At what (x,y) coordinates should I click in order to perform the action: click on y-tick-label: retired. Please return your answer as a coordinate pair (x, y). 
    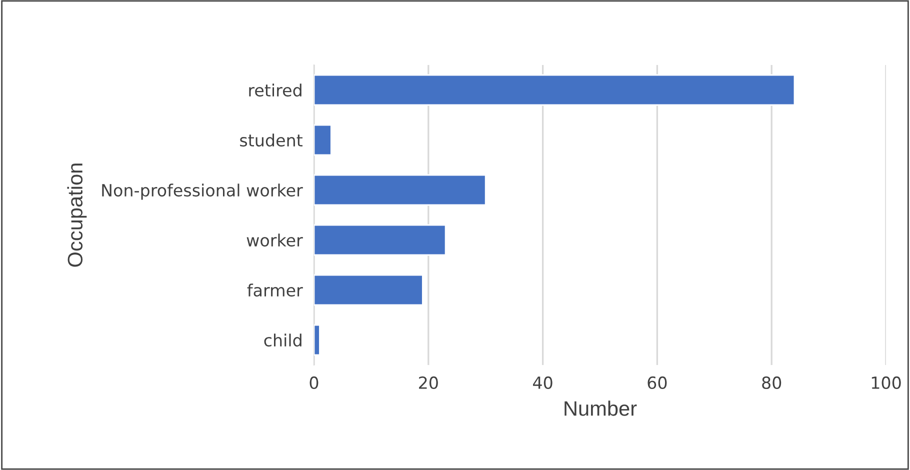
    Looking at the image, I should click on (275, 90).